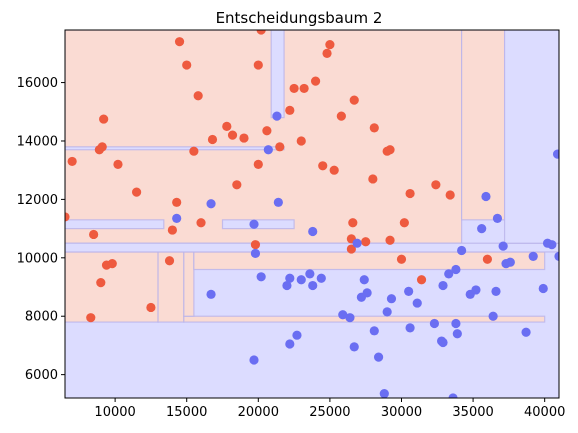 The image size is (578, 433). What do you see at coordinates (186, 412) in the screenshot?
I see `x-tick-label: 15000` at bounding box center [186, 412].